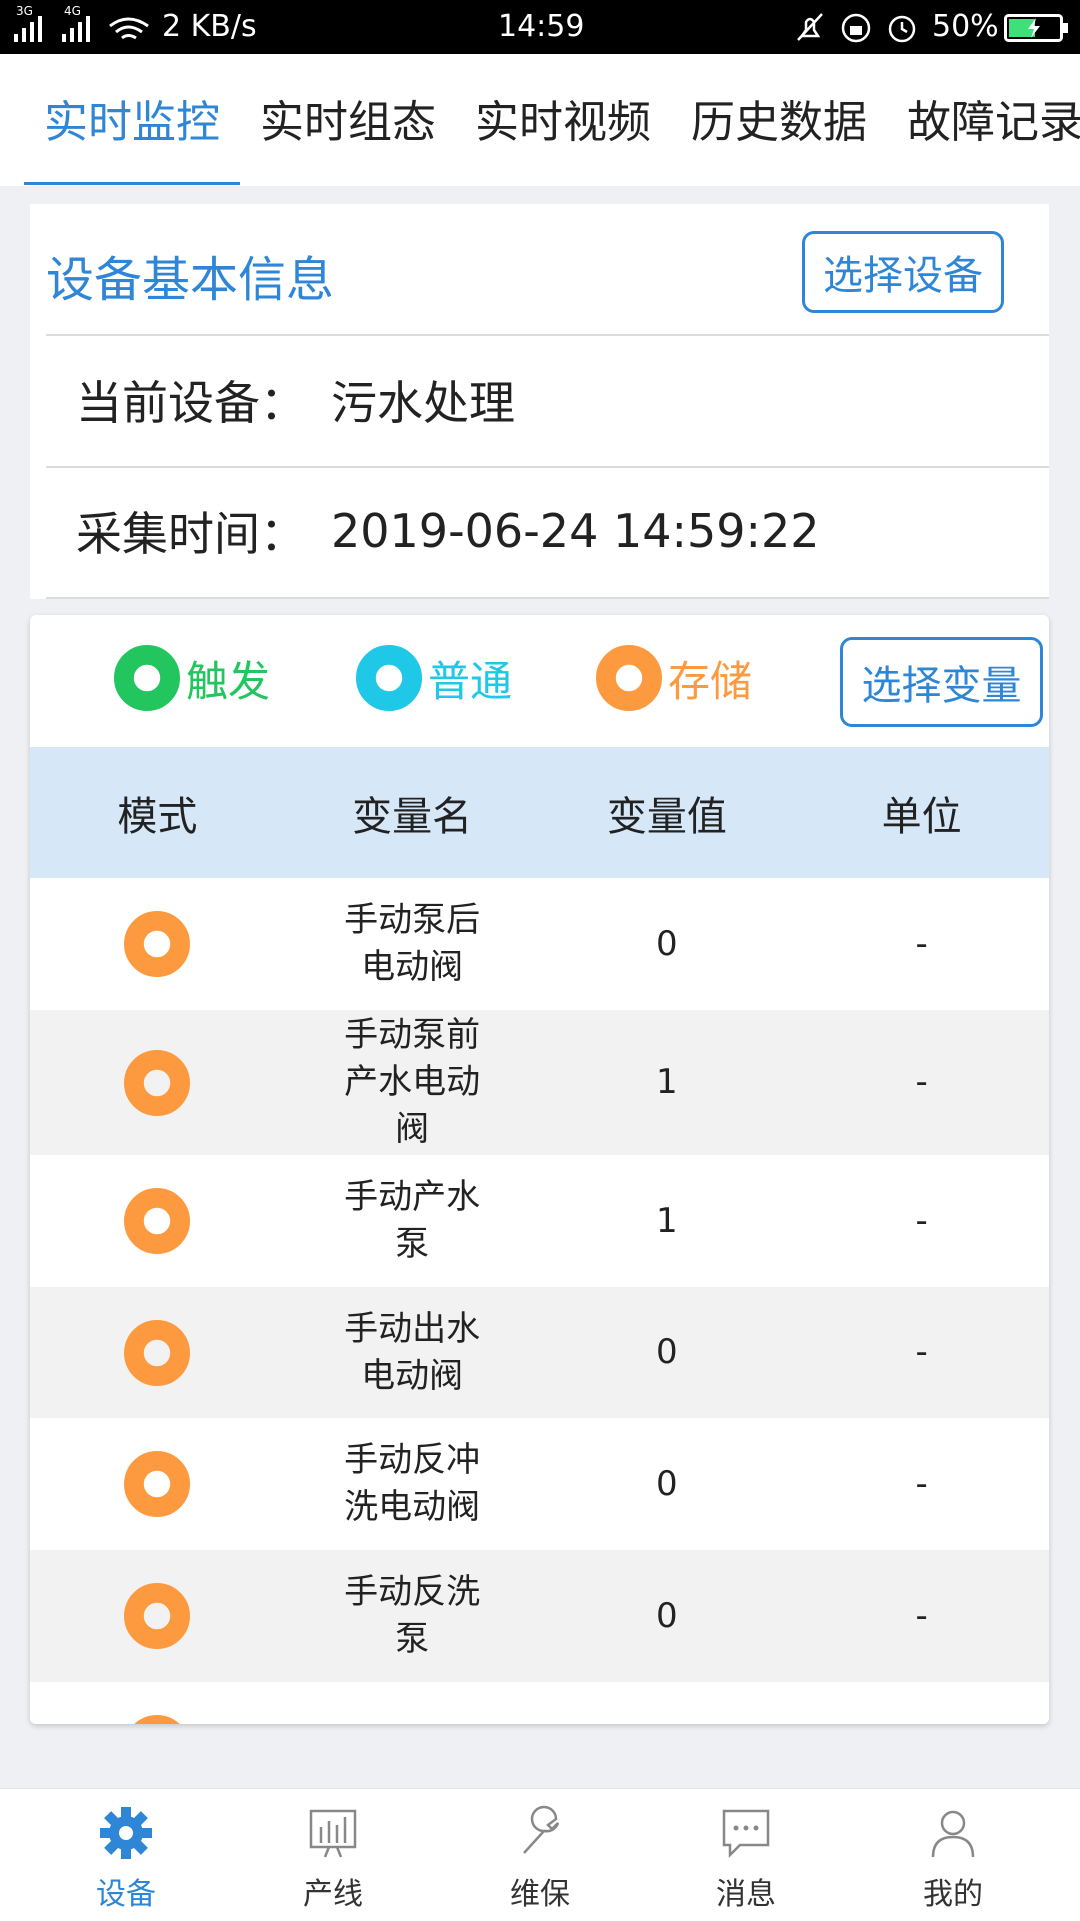 The height and width of the screenshot is (1921, 1080). Describe the element at coordinates (157, 816) in the screenshot. I see `column-header: 模式` at that location.